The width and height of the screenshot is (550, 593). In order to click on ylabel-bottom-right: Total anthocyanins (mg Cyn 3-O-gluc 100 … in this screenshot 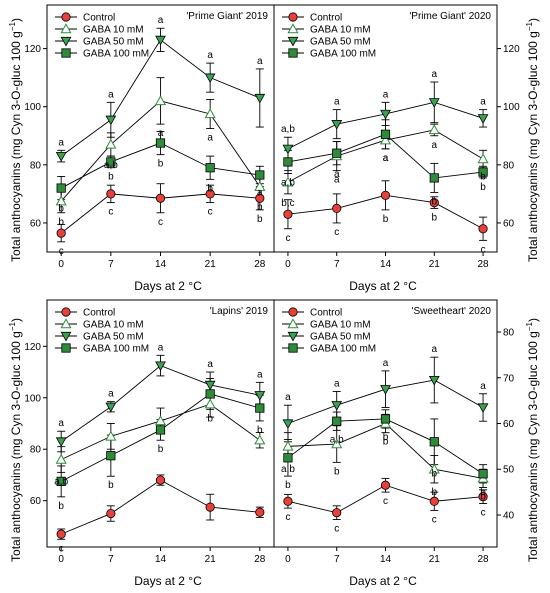, I will do `click(532, 440)`.